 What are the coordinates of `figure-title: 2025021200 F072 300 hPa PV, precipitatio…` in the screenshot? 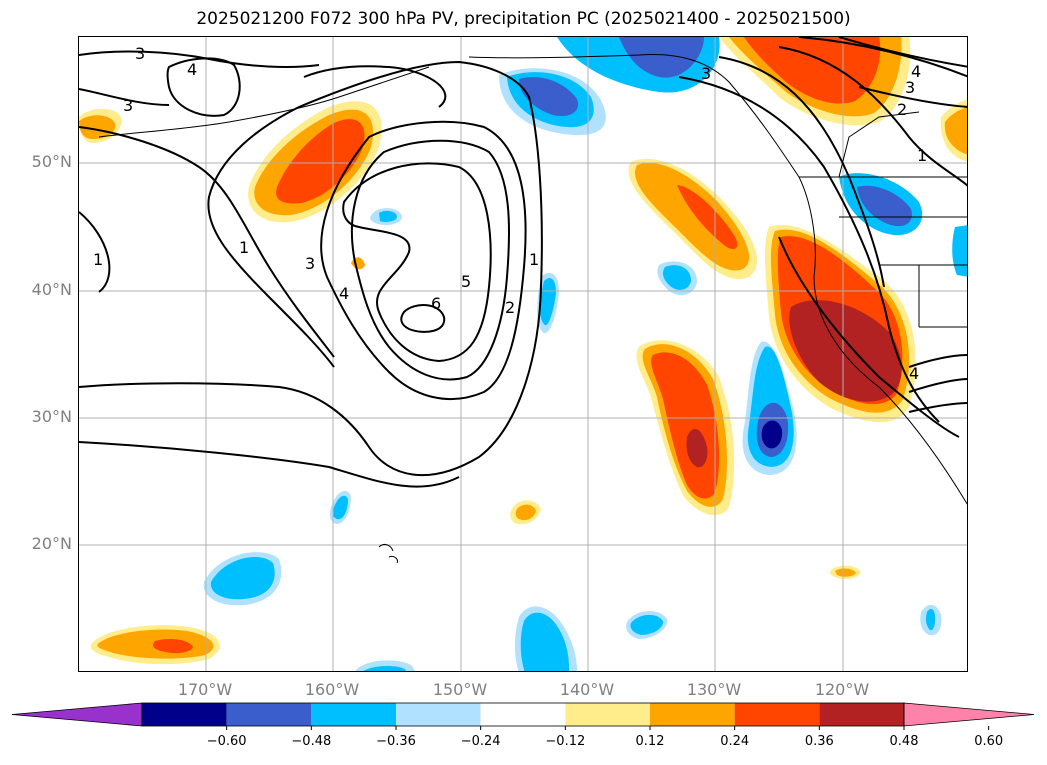 It's located at (523, 19).